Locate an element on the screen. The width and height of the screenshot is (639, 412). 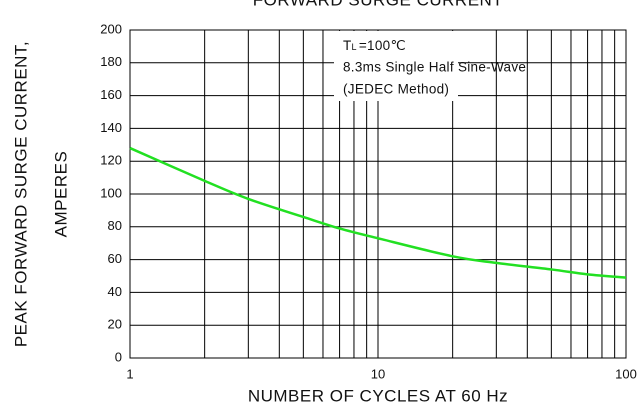
y-tick-label: 60 is located at coordinates (115, 258).